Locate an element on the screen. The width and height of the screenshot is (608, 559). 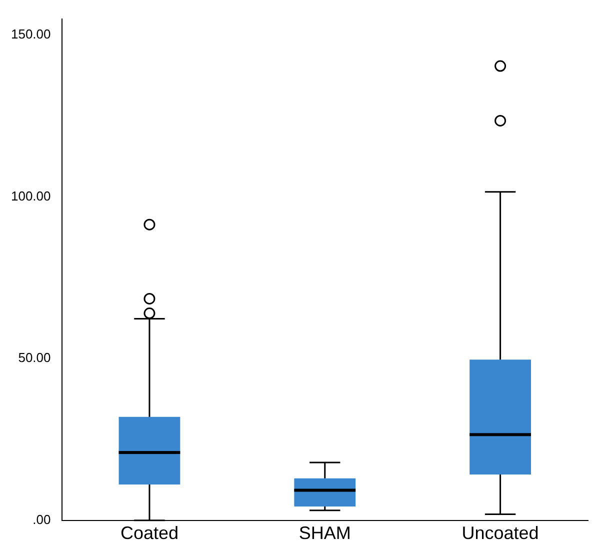
y-tick-label: 100.00 is located at coordinates (30, 196).